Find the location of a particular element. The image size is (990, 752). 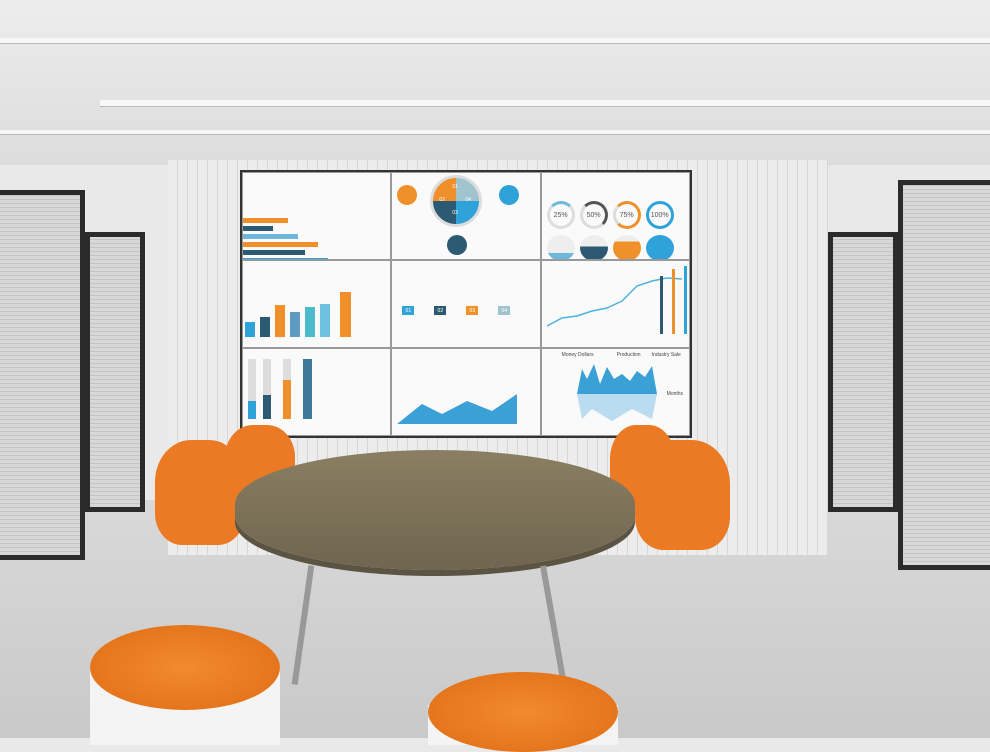

pie-label: 01 is located at coordinates (455, 187).